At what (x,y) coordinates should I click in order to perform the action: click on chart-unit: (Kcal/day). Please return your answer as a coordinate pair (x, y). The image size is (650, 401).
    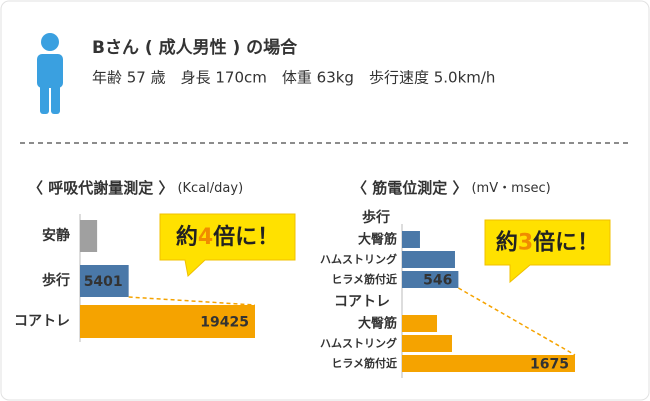
    Looking at the image, I should click on (210, 188).